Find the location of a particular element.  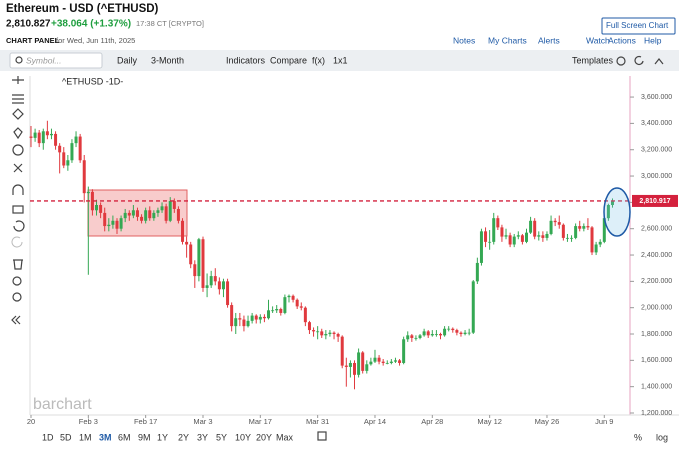

range-button: 3M is located at coordinates (105, 437).